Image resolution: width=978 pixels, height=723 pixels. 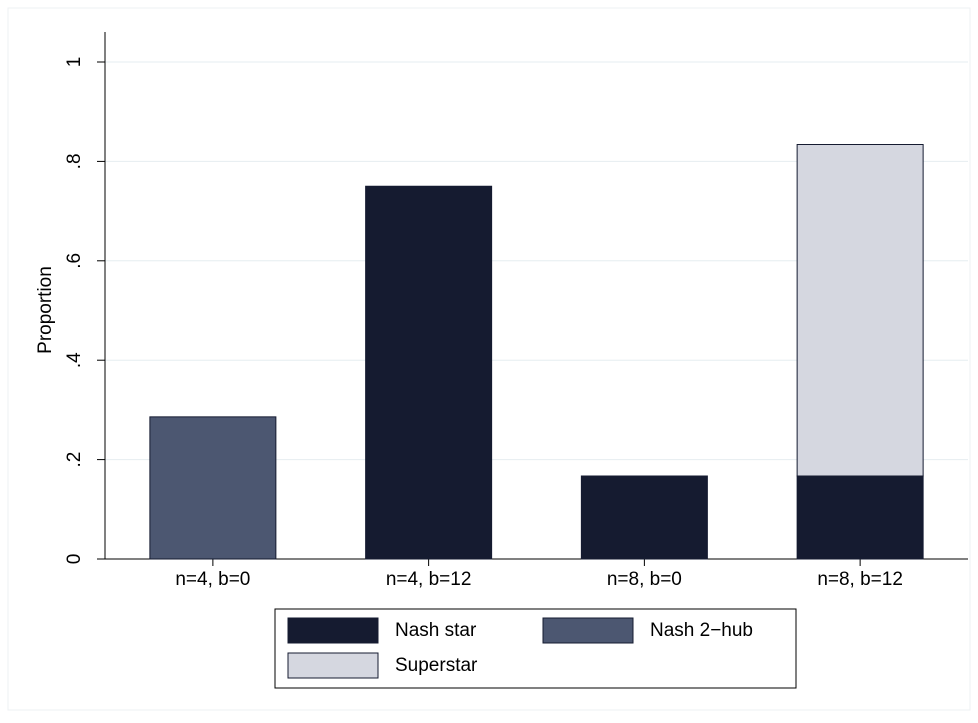 I want to click on legend-label: Nash star, so click(x=436, y=630).